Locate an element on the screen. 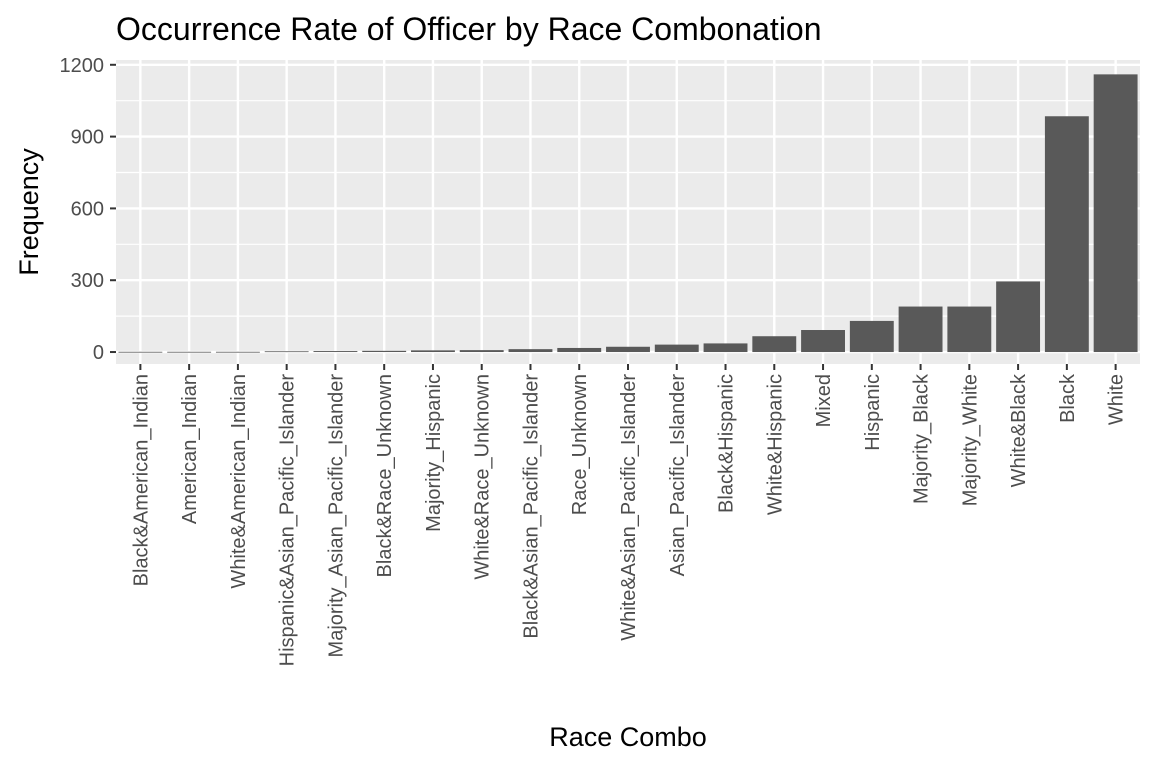 This screenshot has height=768, width=1152. y-tick-label: 600 is located at coordinates (87, 209).